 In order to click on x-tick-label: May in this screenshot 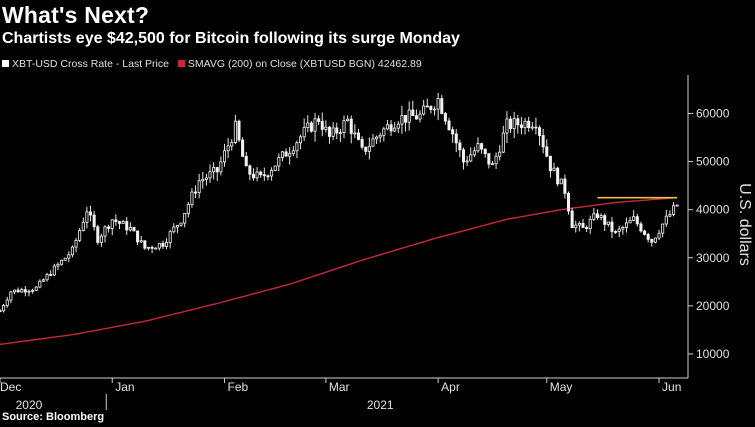, I will do `click(561, 387)`.